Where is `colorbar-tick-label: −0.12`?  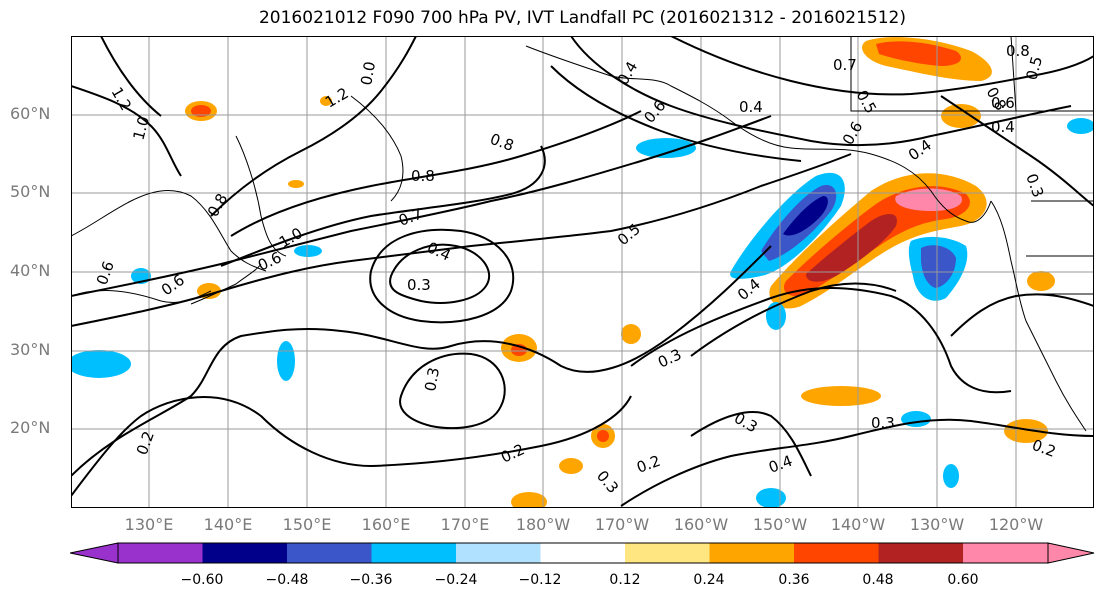
colorbar-tick-label: −0.12 is located at coordinates (540, 580).